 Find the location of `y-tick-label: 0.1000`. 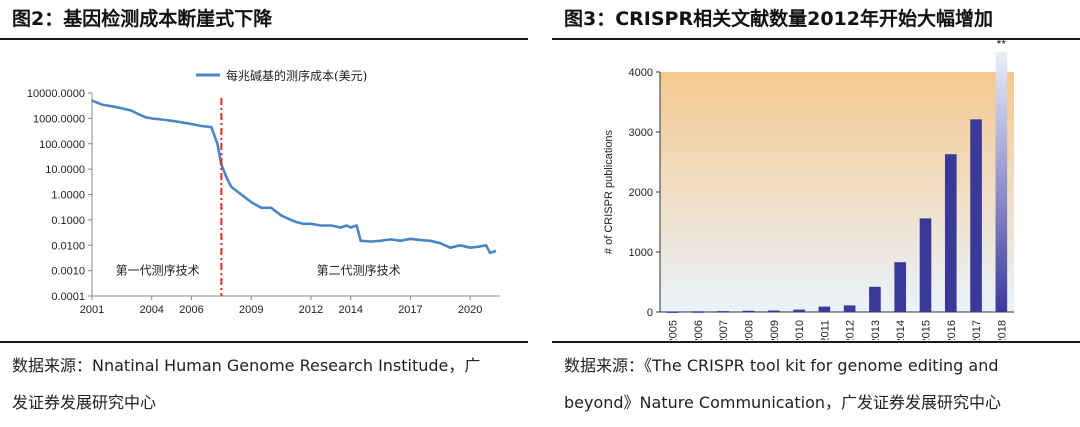

y-tick-label: 0.1000 is located at coordinates (68, 221).